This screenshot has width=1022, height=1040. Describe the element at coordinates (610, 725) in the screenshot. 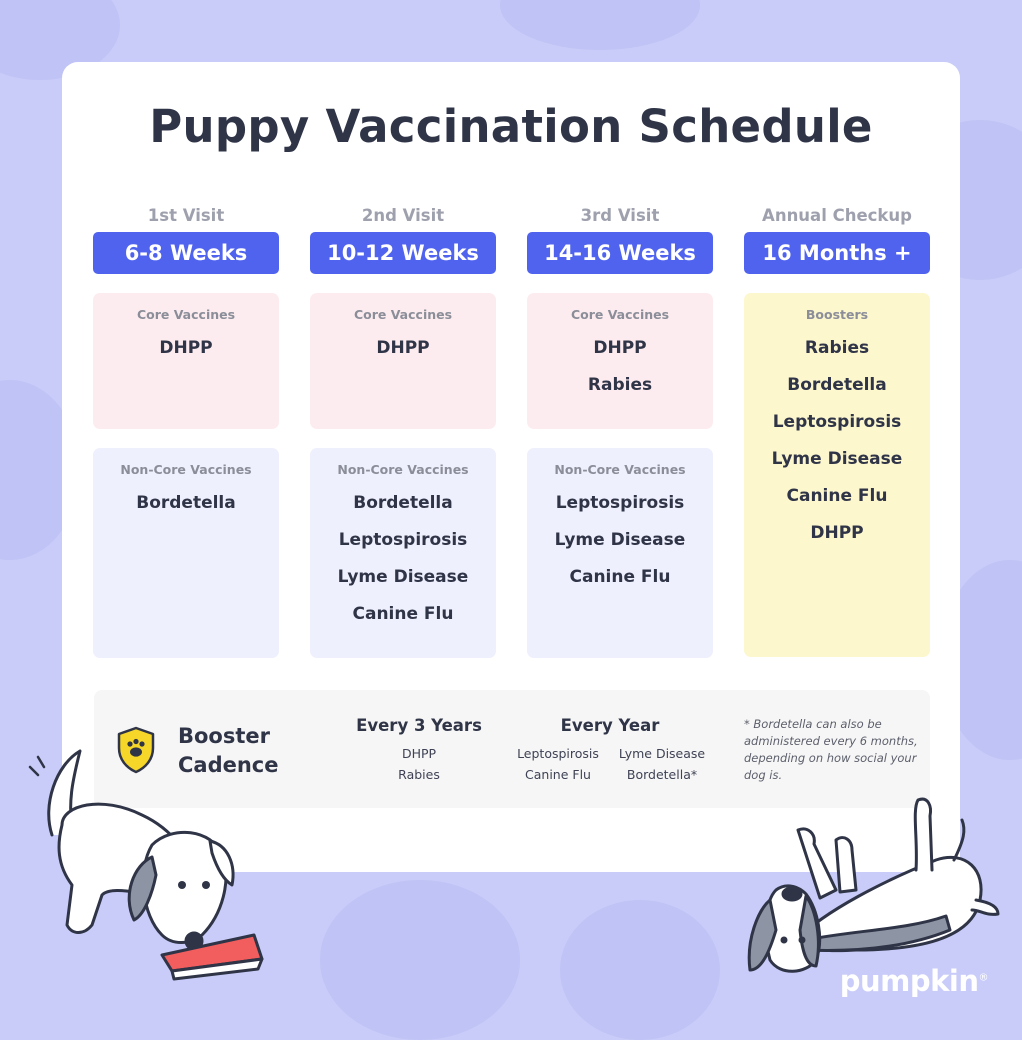

I see `every-year-heading: Every Year` at that location.